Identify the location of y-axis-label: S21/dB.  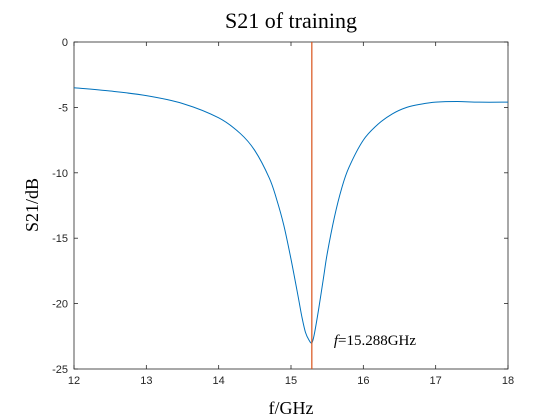
(32, 205).